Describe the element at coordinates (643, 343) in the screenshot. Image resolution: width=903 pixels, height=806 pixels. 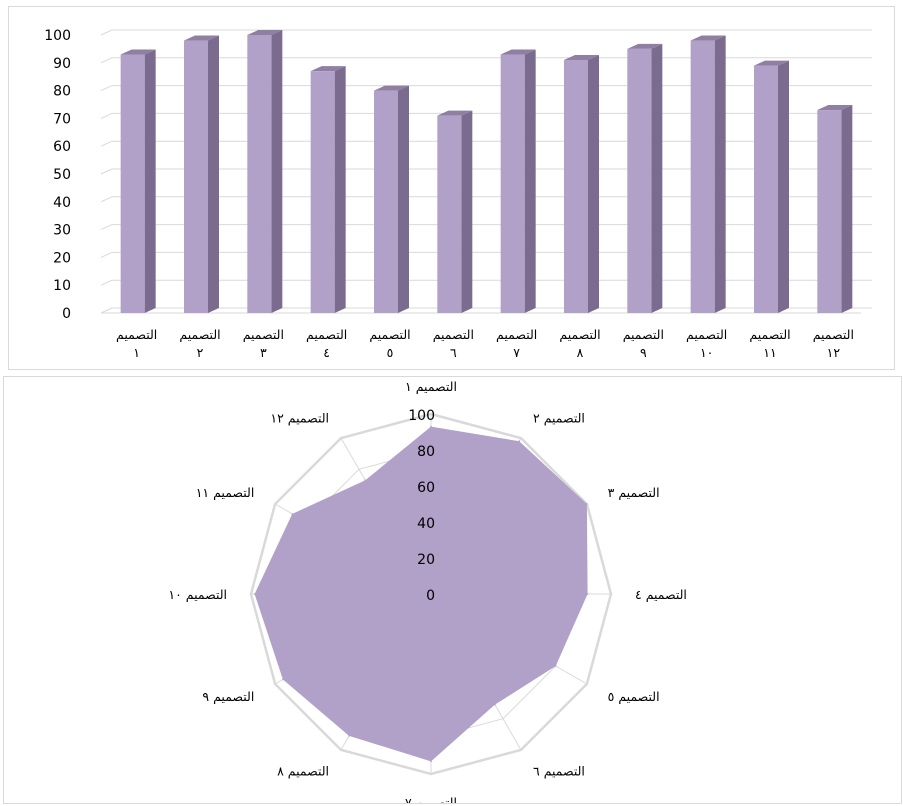
I see `x-tick-label: التصميم ٩` at that location.